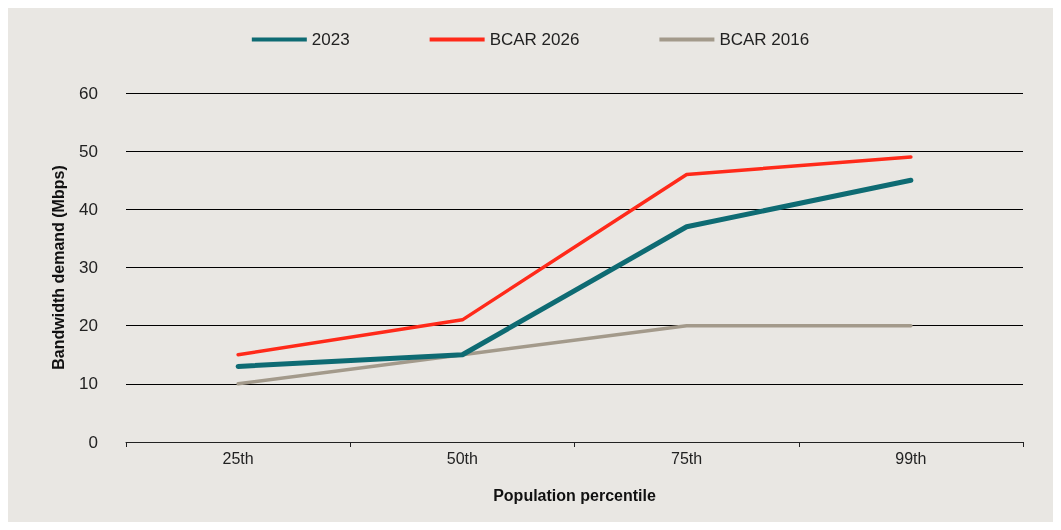  Describe the element at coordinates (93, 442) in the screenshot. I see `y-tick-label: 0` at that location.